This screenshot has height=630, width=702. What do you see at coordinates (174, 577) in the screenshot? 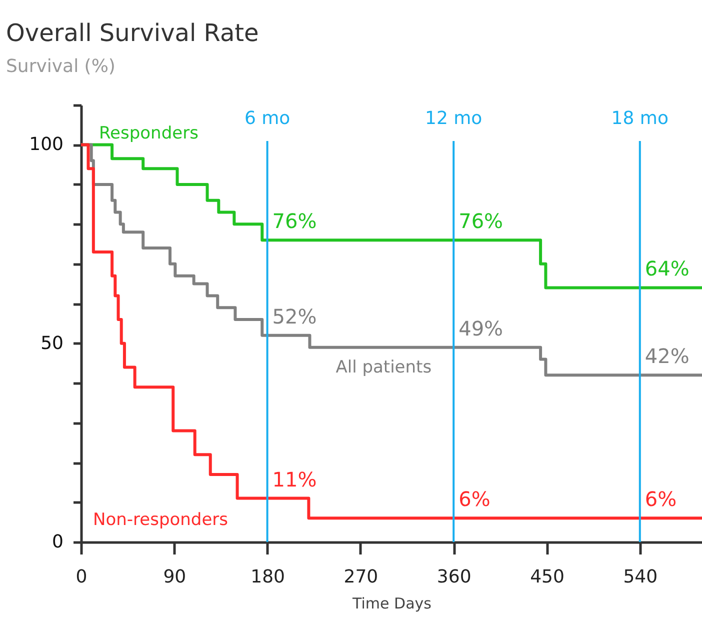
I see `x-tick-label: 90` at bounding box center [174, 577].